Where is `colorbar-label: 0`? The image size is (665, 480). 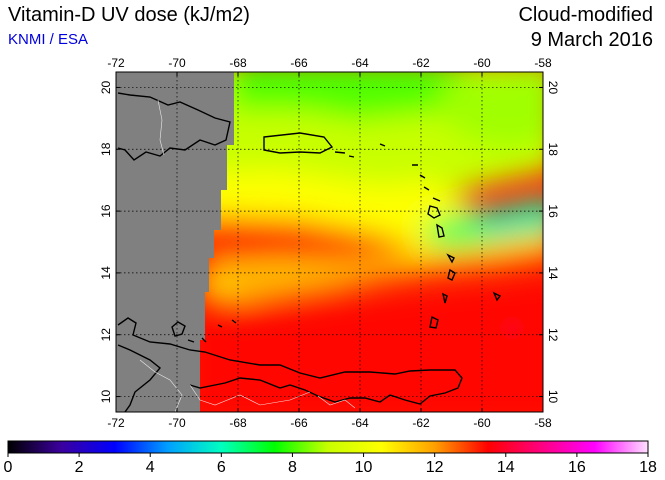
colorbar-label: 0 is located at coordinates (8, 467).